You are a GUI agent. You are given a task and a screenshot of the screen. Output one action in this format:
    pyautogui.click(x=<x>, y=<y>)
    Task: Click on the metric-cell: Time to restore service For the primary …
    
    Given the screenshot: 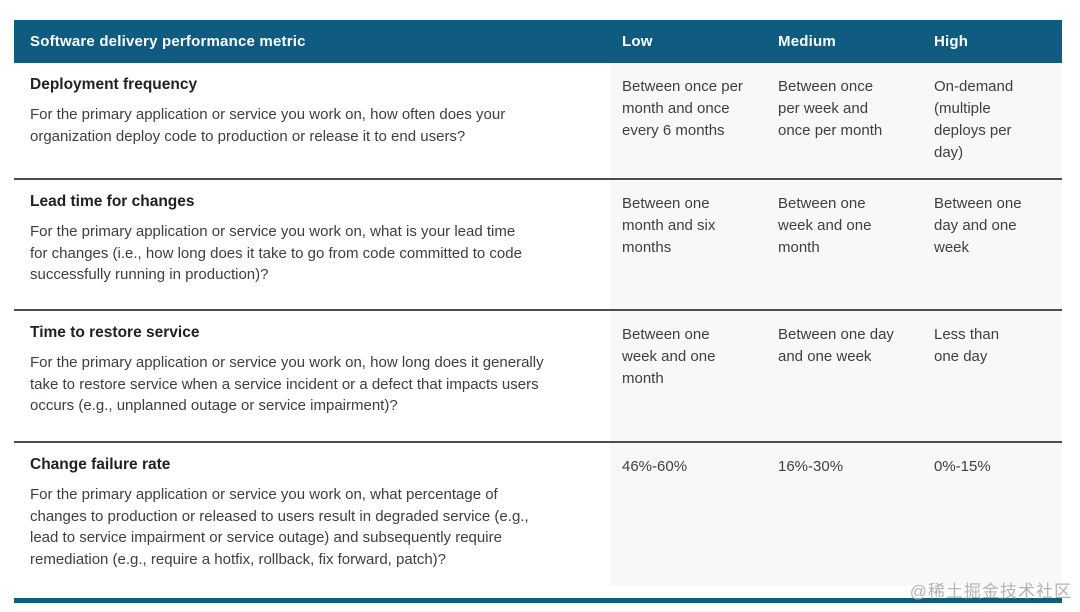 What is the action you would take?
    pyautogui.click(x=312, y=376)
    